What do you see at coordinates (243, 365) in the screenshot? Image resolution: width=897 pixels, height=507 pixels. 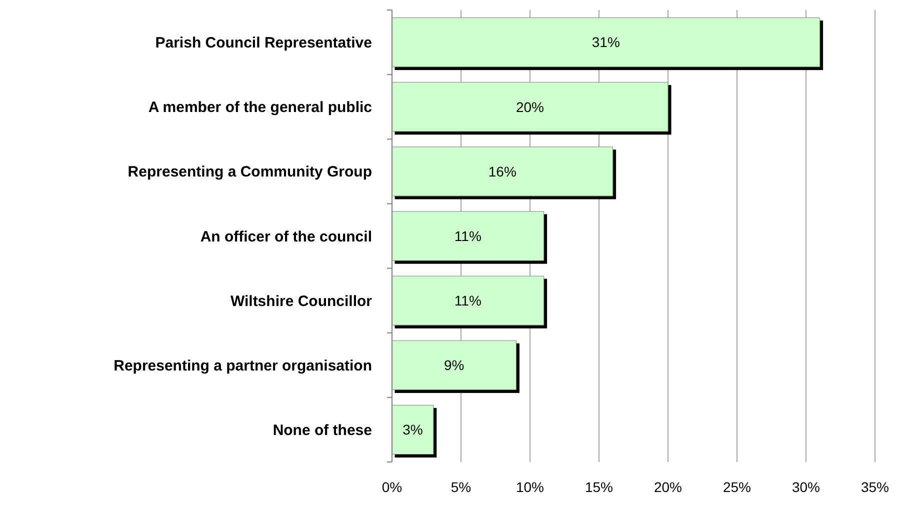 I see `y-tick-label: Representing a partner organisation` at bounding box center [243, 365].